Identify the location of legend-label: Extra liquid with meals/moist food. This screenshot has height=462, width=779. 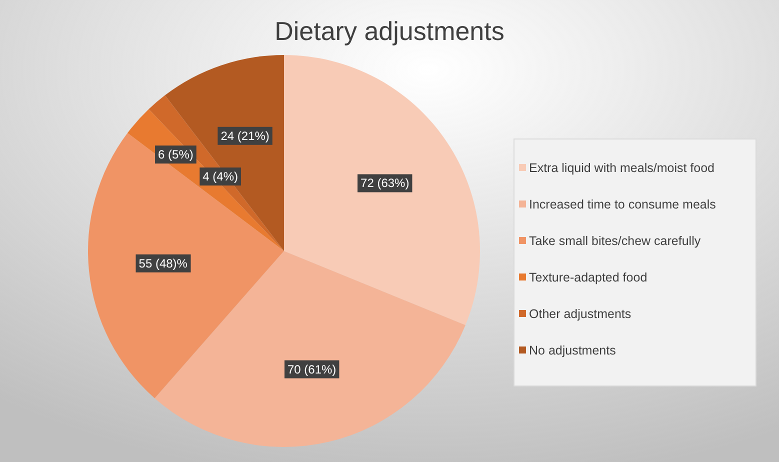
(622, 168).